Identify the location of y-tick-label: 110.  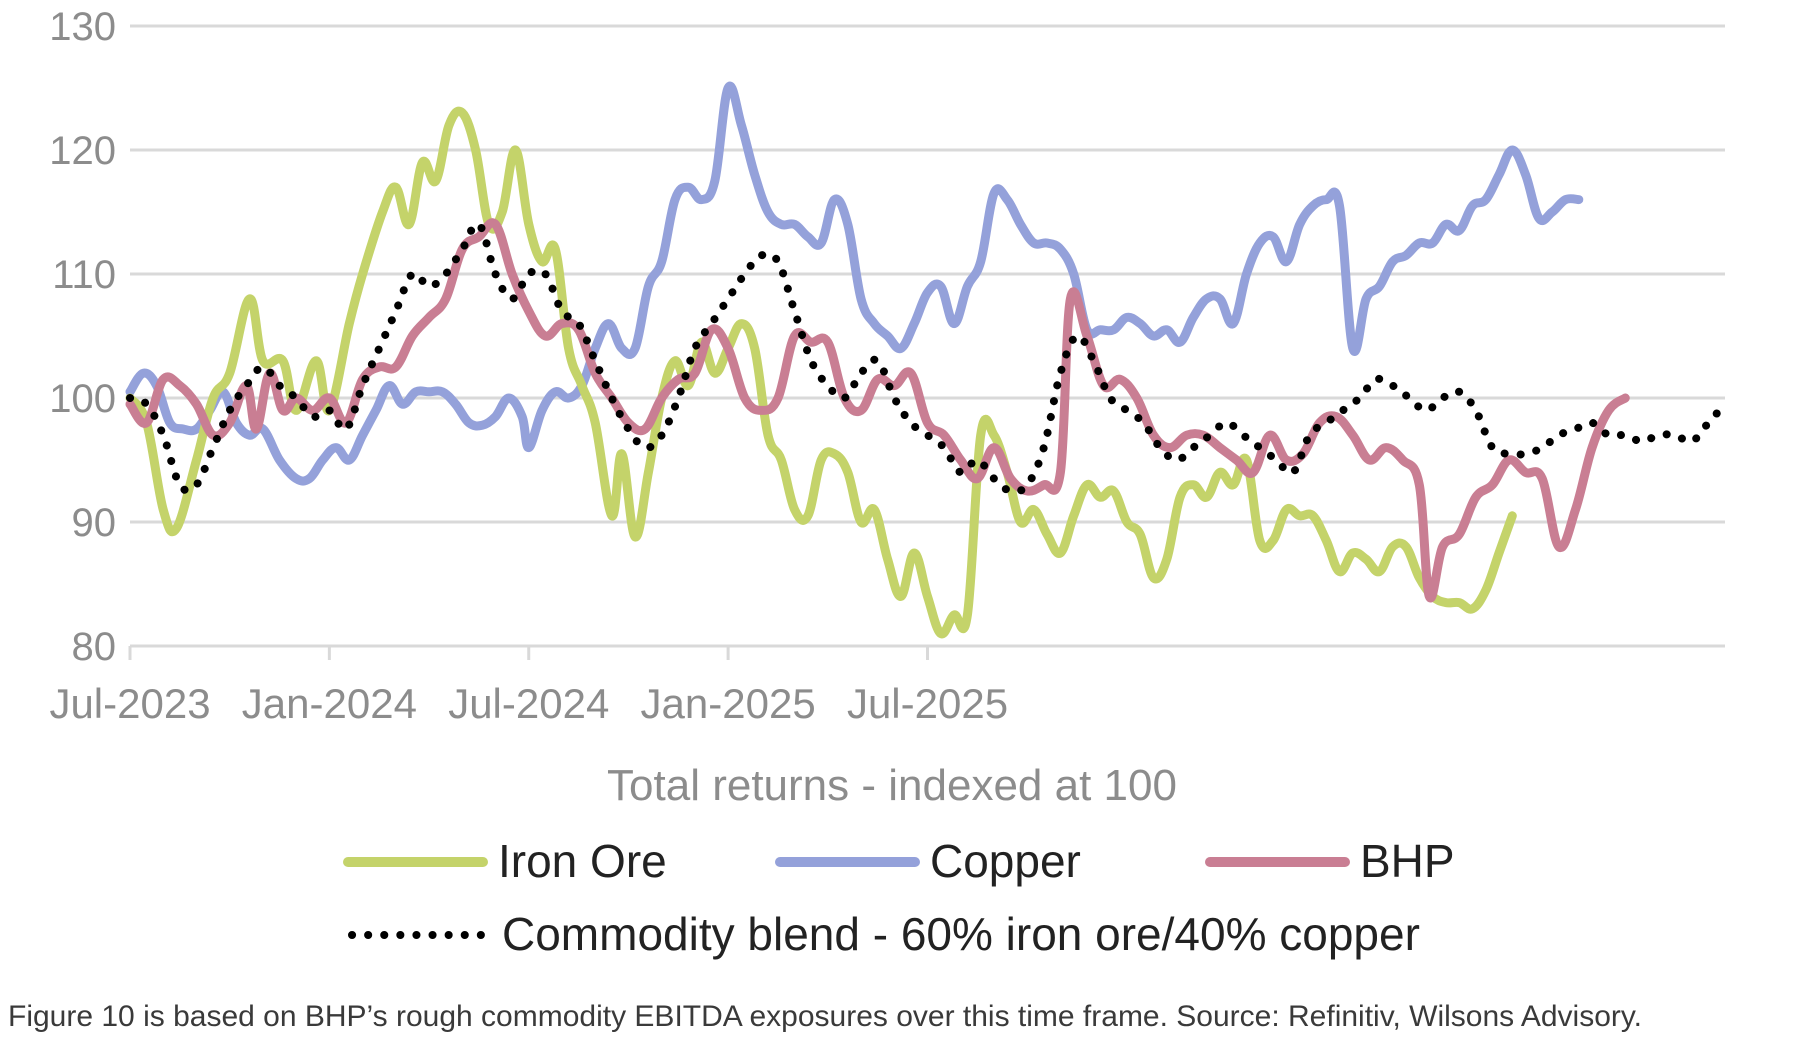
(84, 275).